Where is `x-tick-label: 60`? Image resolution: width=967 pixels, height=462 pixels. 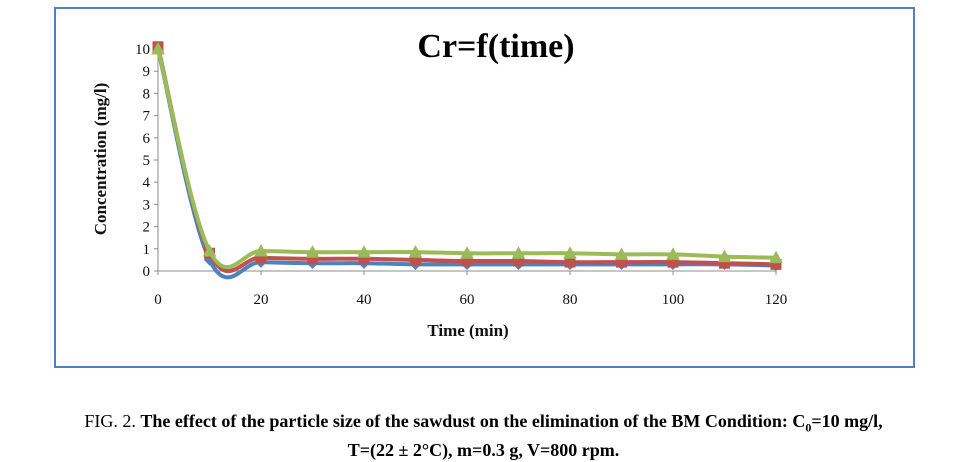
x-tick-label: 60 is located at coordinates (467, 300).